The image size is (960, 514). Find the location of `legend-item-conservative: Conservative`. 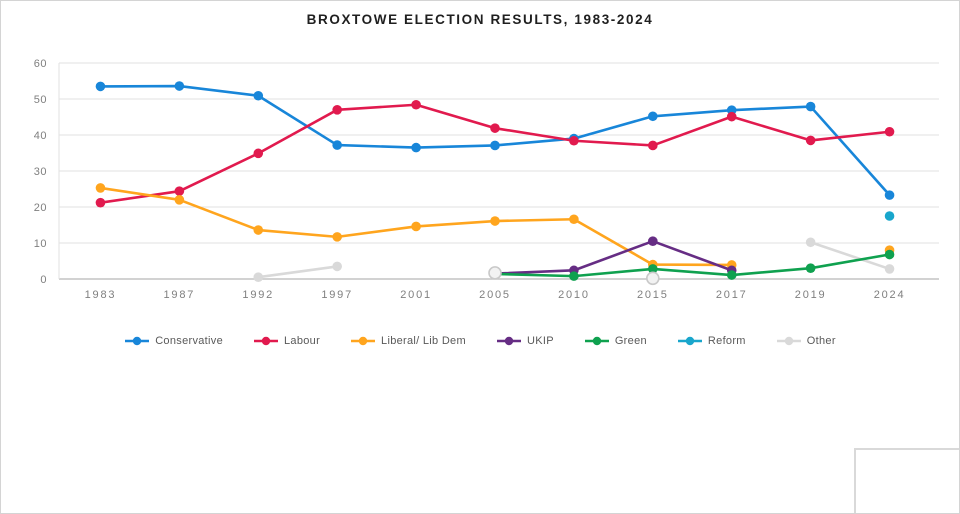

legend-item-conservative: Conservative is located at coordinates (173, 341).